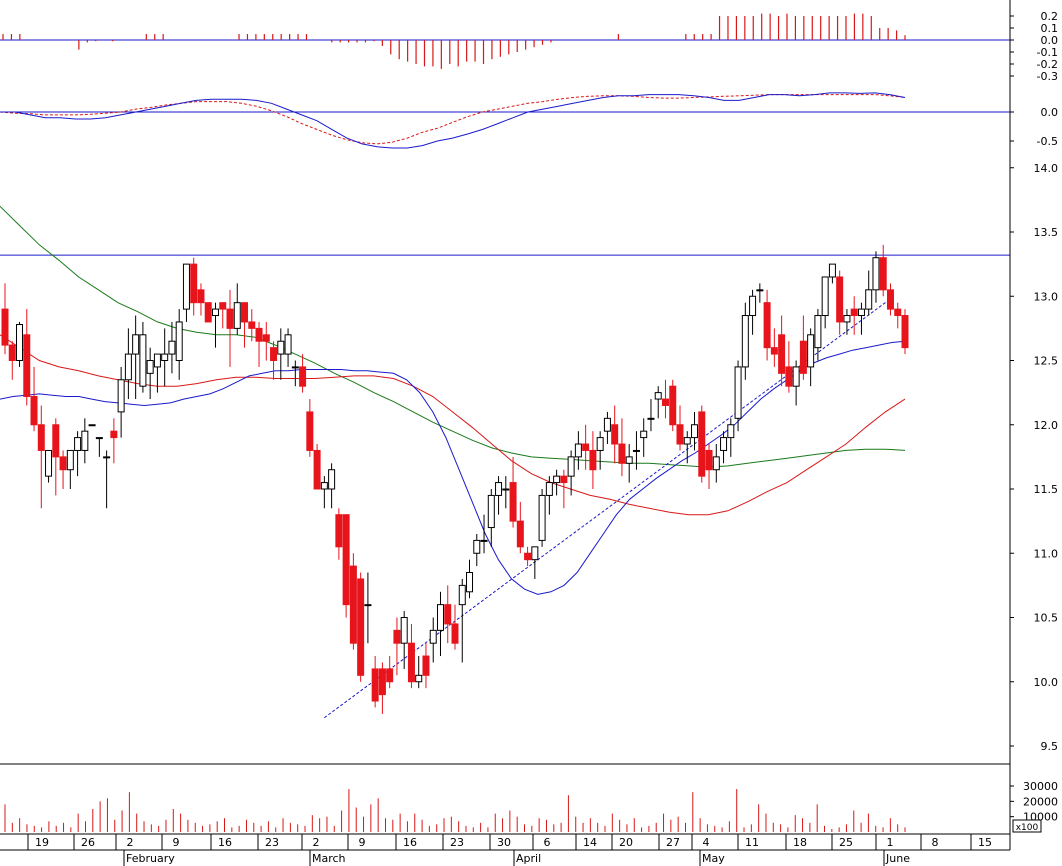  What do you see at coordinates (457, 842) in the screenshot?
I see `x-tick-label: 23` at bounding box center [457, 842].